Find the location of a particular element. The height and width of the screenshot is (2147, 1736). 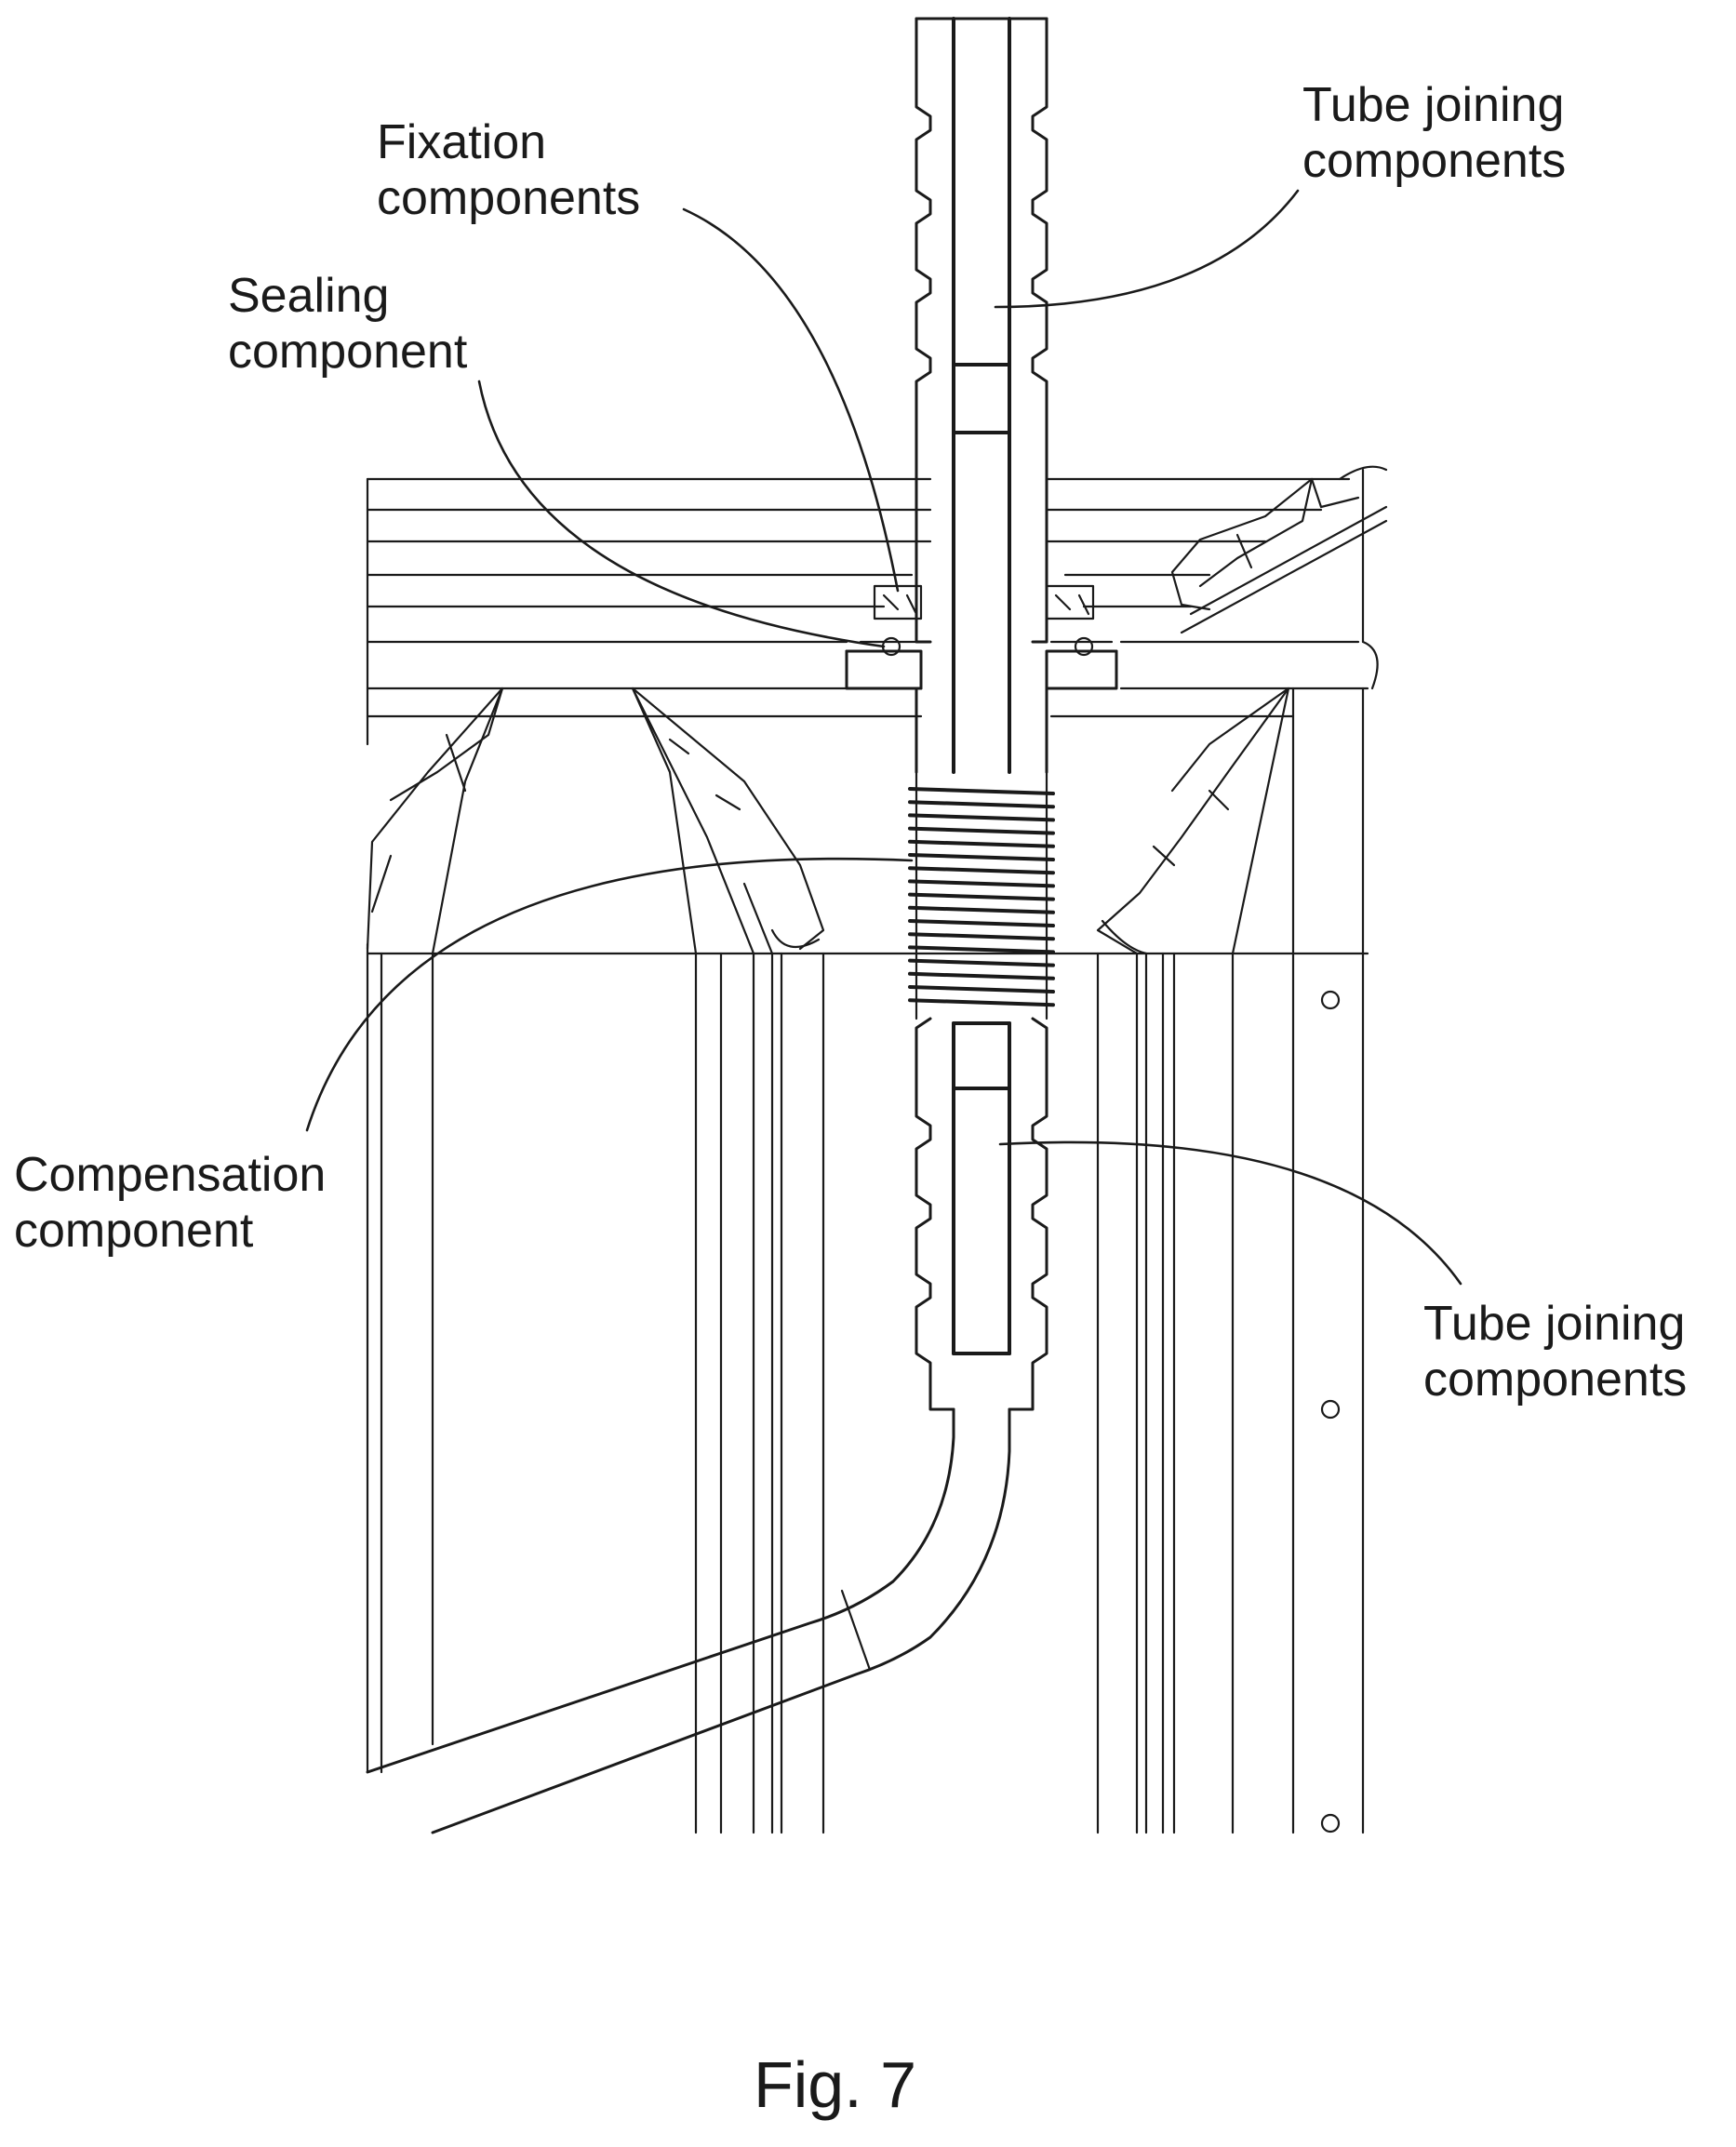

label-fixation-line2: components is located at coordinates (509, 198).